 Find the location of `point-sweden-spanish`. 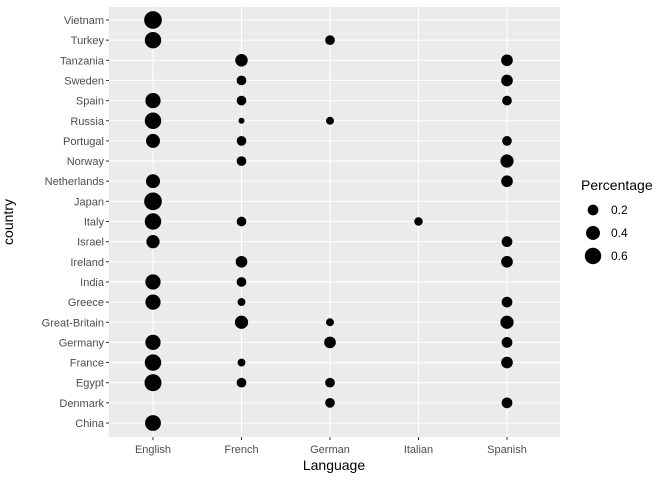

point-sweden-spanish is located at coordinates (507, 80).